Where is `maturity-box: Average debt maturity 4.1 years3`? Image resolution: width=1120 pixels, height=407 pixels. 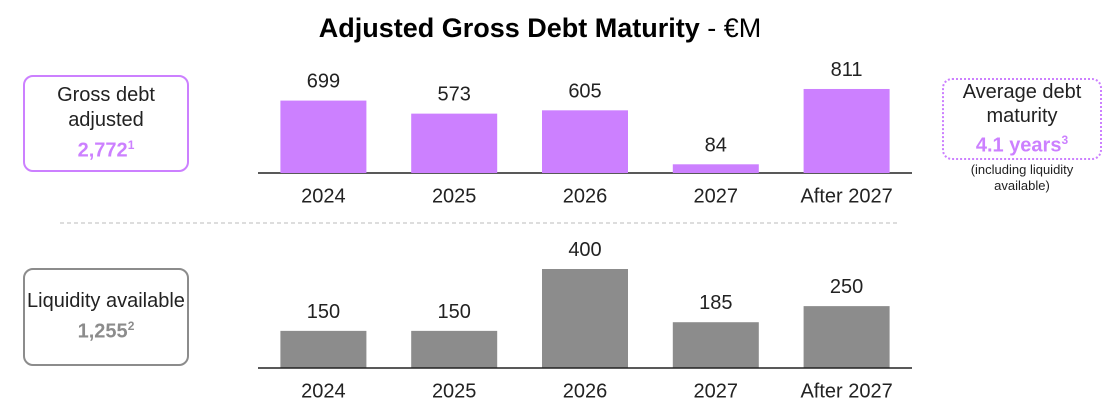 maturity-box: Average debt maturity 4.1 years3 is located at coordinates (1022, 119).